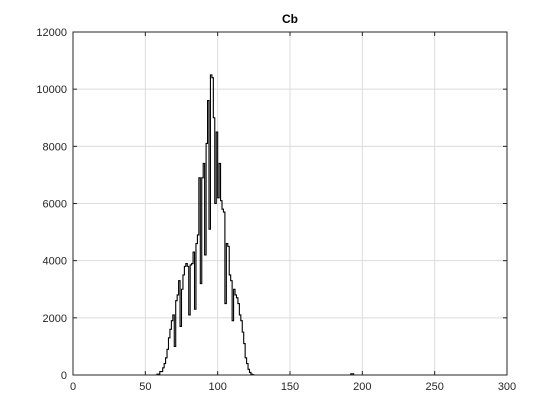 The image size is (560, 420). What do you see at coordinates (55, 147) in the screenshot?
I see `y-tick-label: 8000` at bounding box center [55, 147].